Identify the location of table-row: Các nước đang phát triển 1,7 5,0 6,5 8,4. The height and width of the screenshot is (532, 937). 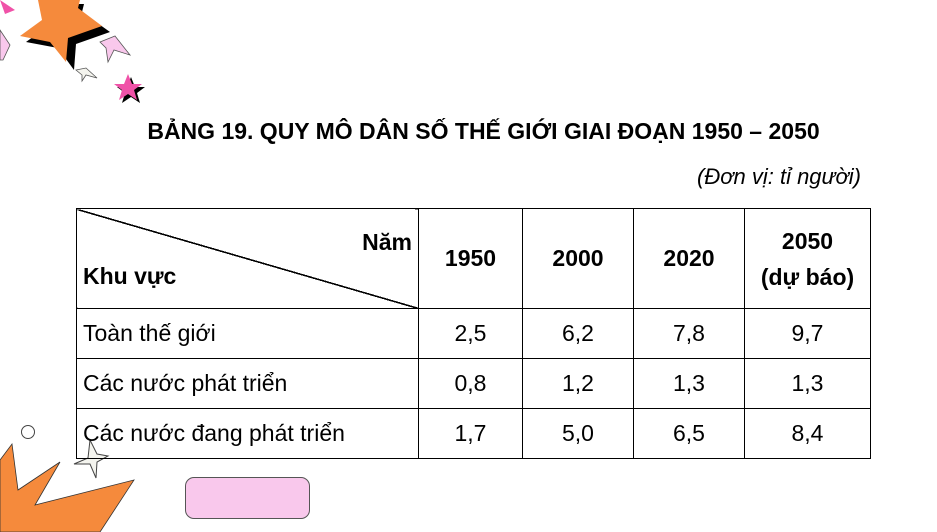
(473, 433).